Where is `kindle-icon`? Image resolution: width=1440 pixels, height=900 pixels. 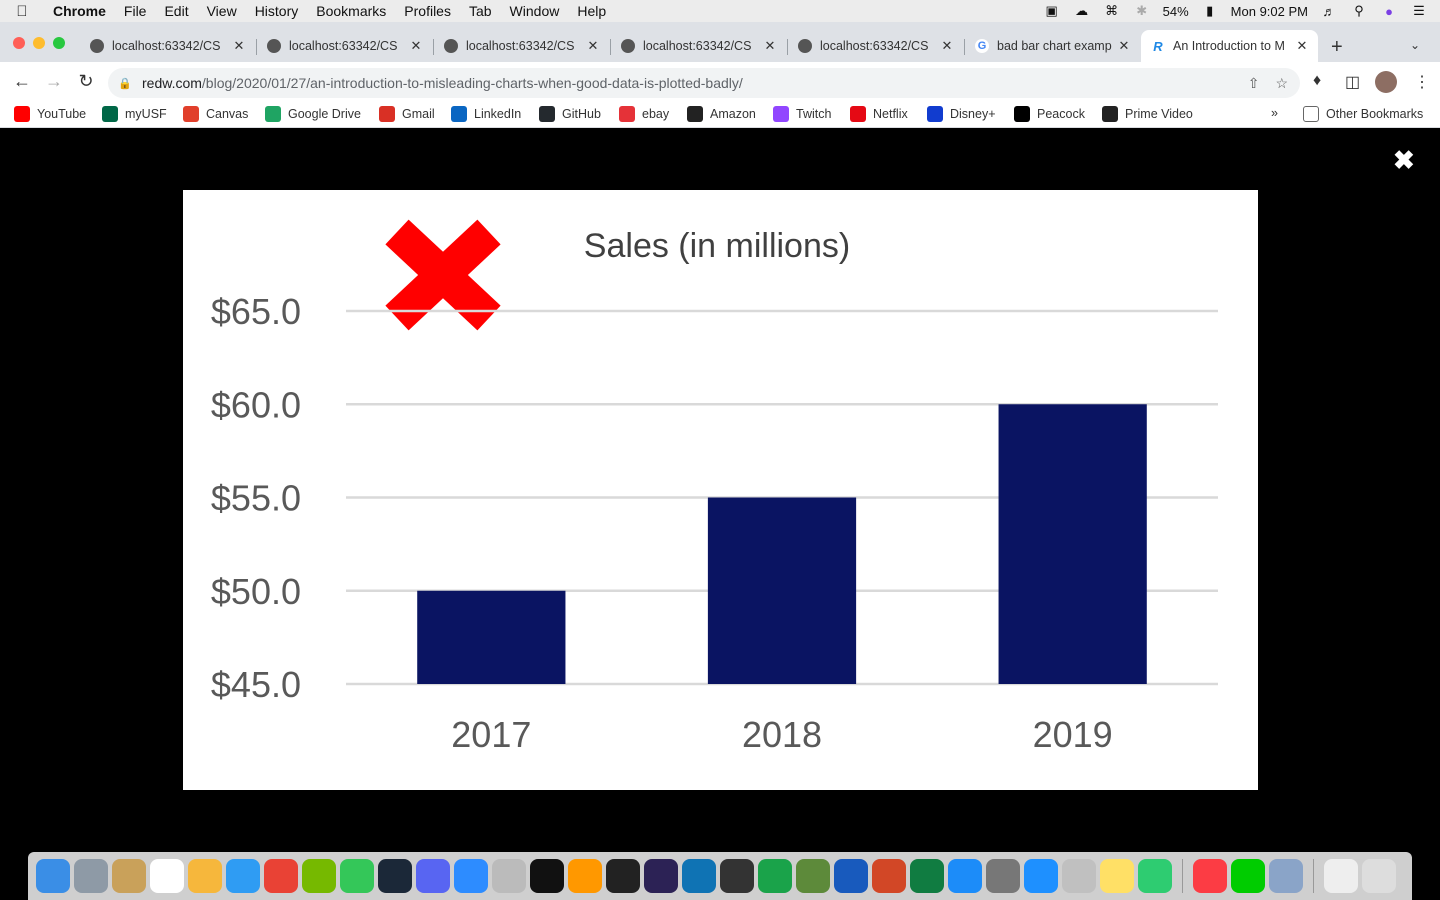 kindle-icon is located at coordinates (547, 876).